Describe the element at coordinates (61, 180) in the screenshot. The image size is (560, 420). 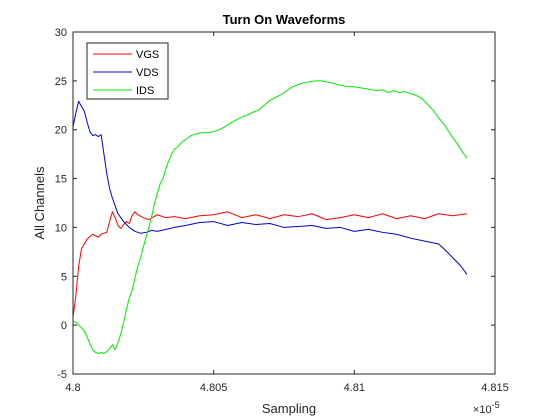
I see `y-tick-label: 15` at that location.